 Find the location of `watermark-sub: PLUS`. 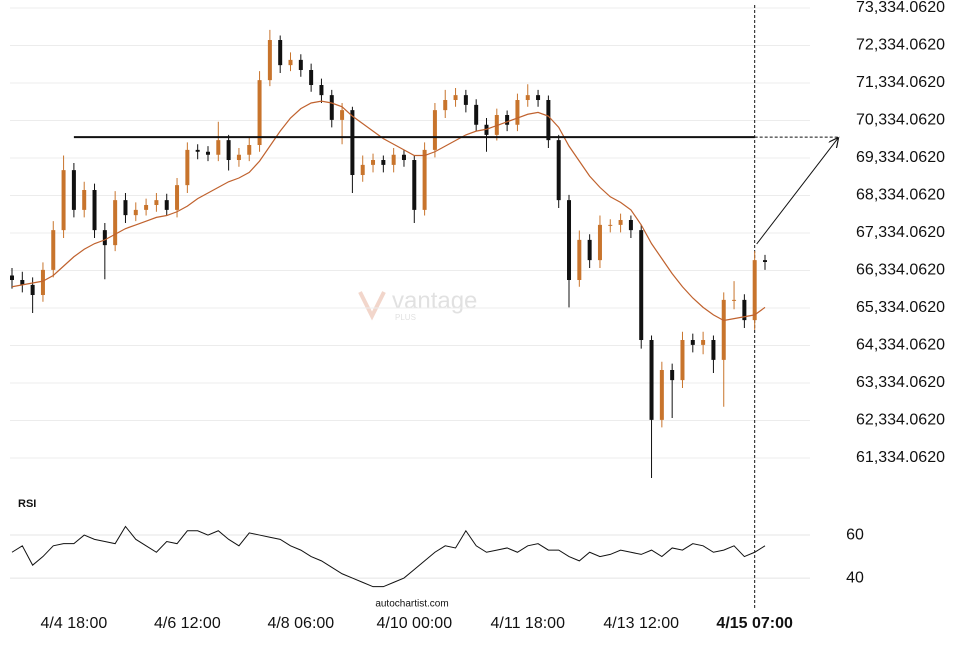

watermark-sub: PLUS is located at coordinates (405, 317).